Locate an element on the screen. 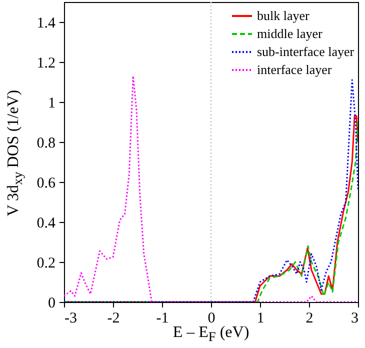 This screenshot has width=365, height=348. x-tick-label: 1 is located at coordinates (260, 318).